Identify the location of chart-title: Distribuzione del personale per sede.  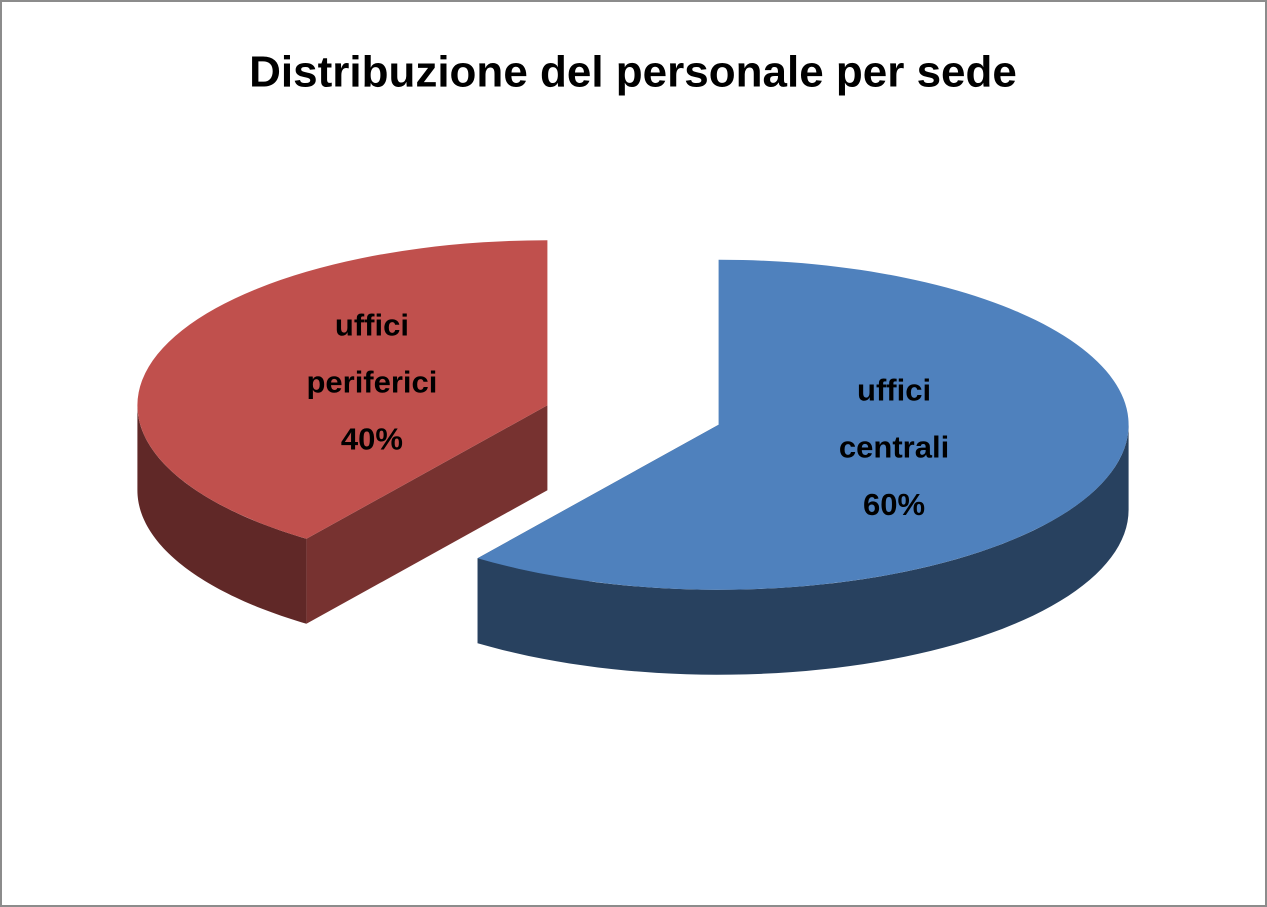
(633, 72).